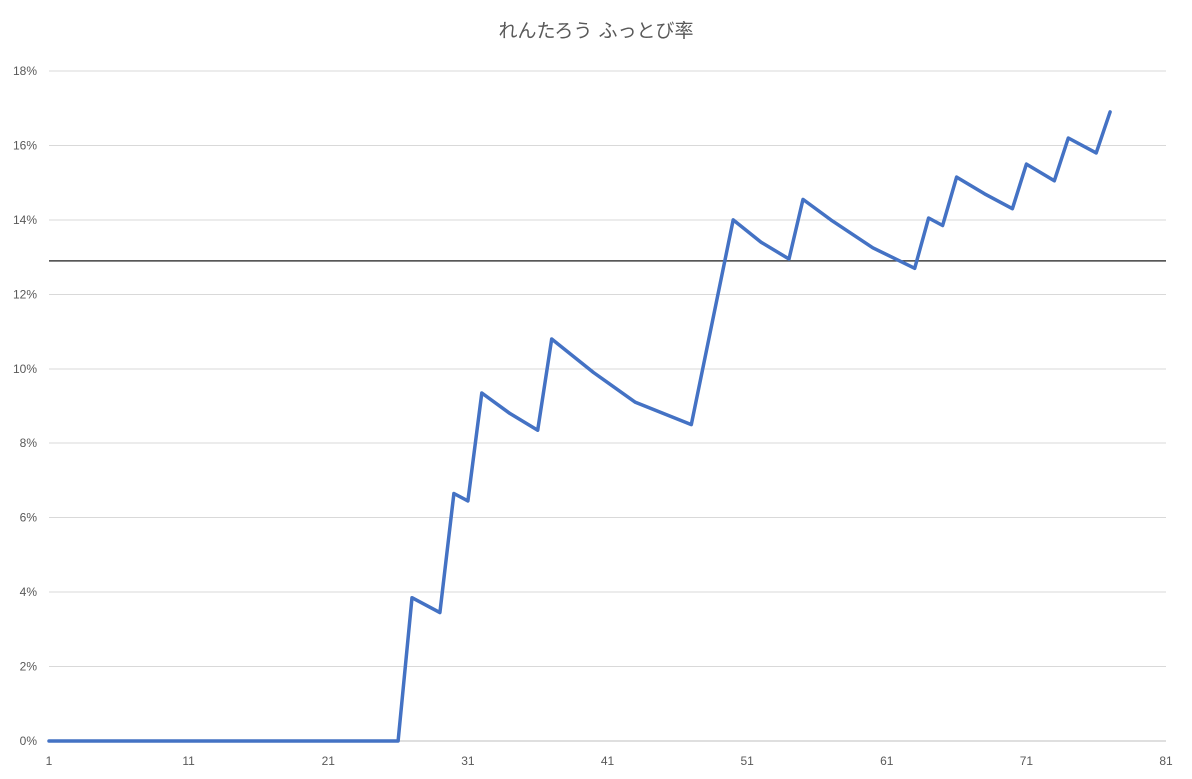 This screenshot has height=779, width=1192. What do you see at coordinates (29, 518) in the screenshot?
I see `y-tick-label: 6%` at bounding box center [29, 518].